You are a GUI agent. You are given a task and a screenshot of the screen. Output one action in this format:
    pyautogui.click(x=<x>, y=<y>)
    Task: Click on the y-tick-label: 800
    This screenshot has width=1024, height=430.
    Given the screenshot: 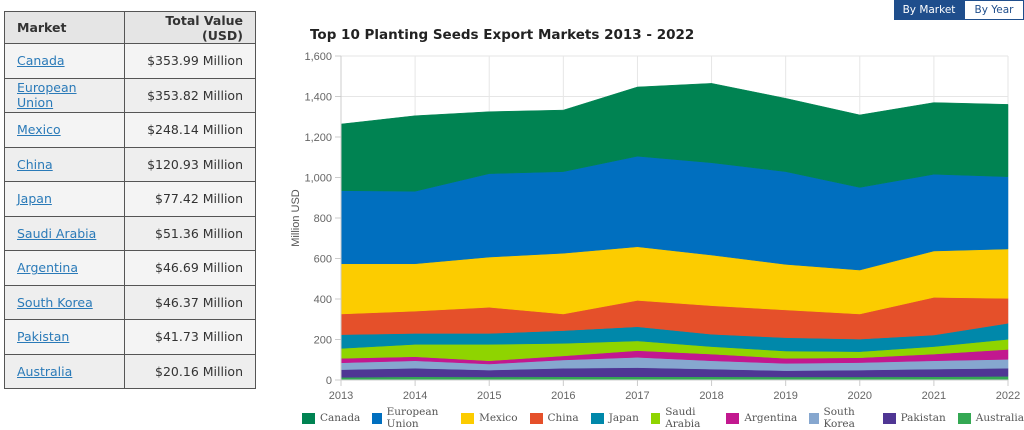 What is the action you would take?
    pyautogui.click(x=323, y=219)
    